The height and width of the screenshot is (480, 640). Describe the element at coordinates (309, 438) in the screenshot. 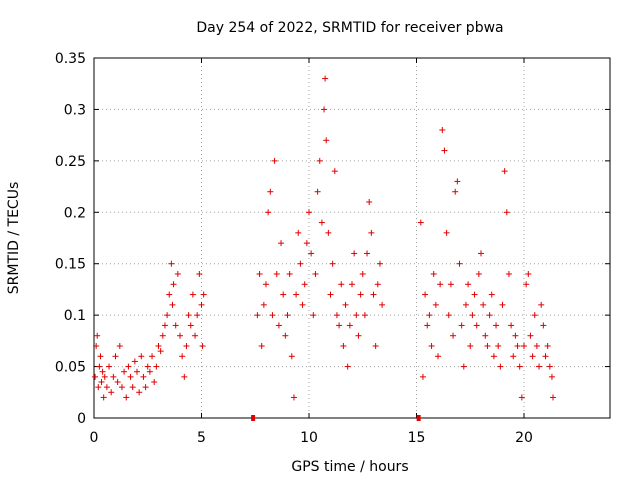

I see `x-tick-label: 10` at that location.